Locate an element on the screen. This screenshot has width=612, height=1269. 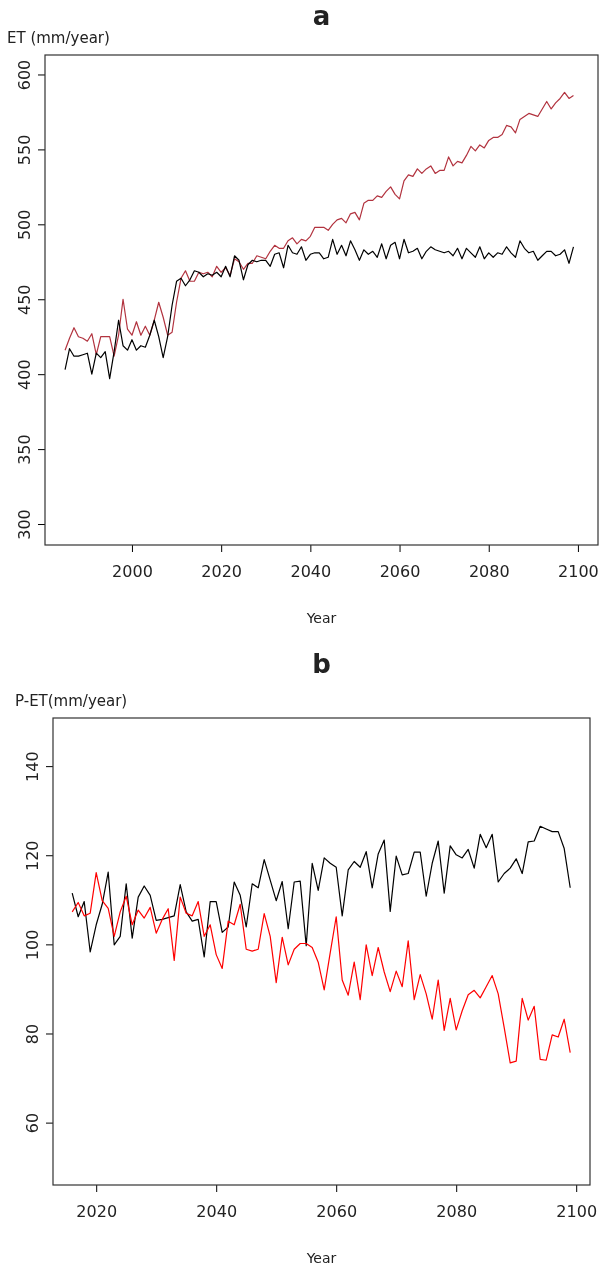
y-tick-label: 500 is located at coordinates (25, 225).